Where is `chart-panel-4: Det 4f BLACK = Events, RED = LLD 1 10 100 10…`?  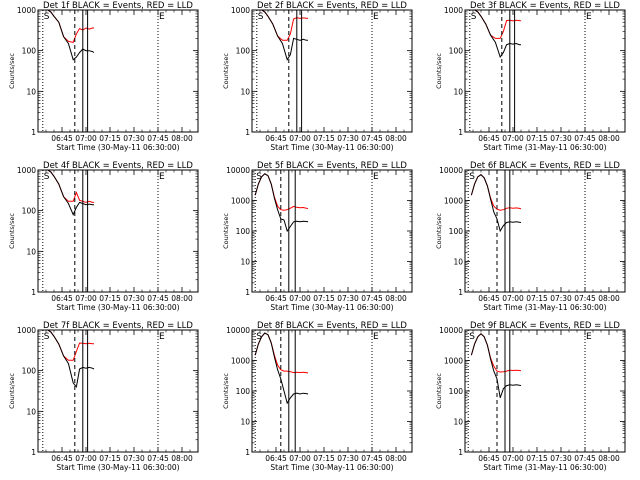
chart-panel-4: Det 4f BLACK = Events, RED = LLD 1 10 100 10… is located at coordinates (103, 236).